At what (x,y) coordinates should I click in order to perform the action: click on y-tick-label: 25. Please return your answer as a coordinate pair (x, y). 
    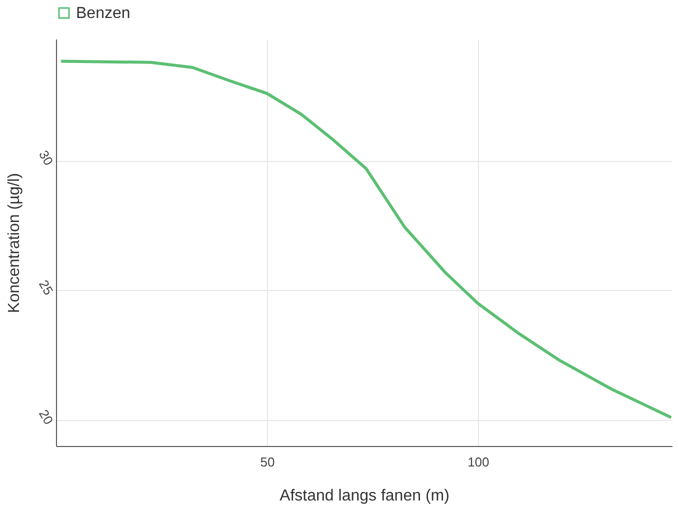
    Looking at the image, I should click on (46, 287).